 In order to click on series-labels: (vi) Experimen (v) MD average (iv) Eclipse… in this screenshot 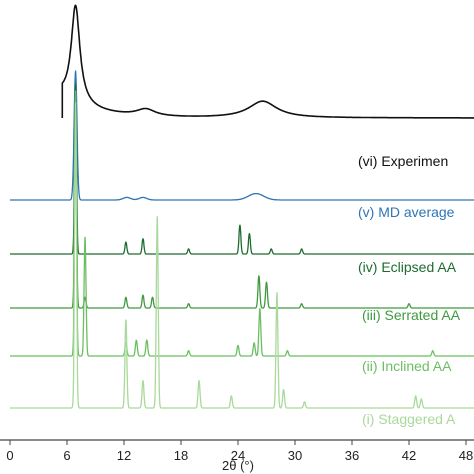, I will do `click(409, 290)`.